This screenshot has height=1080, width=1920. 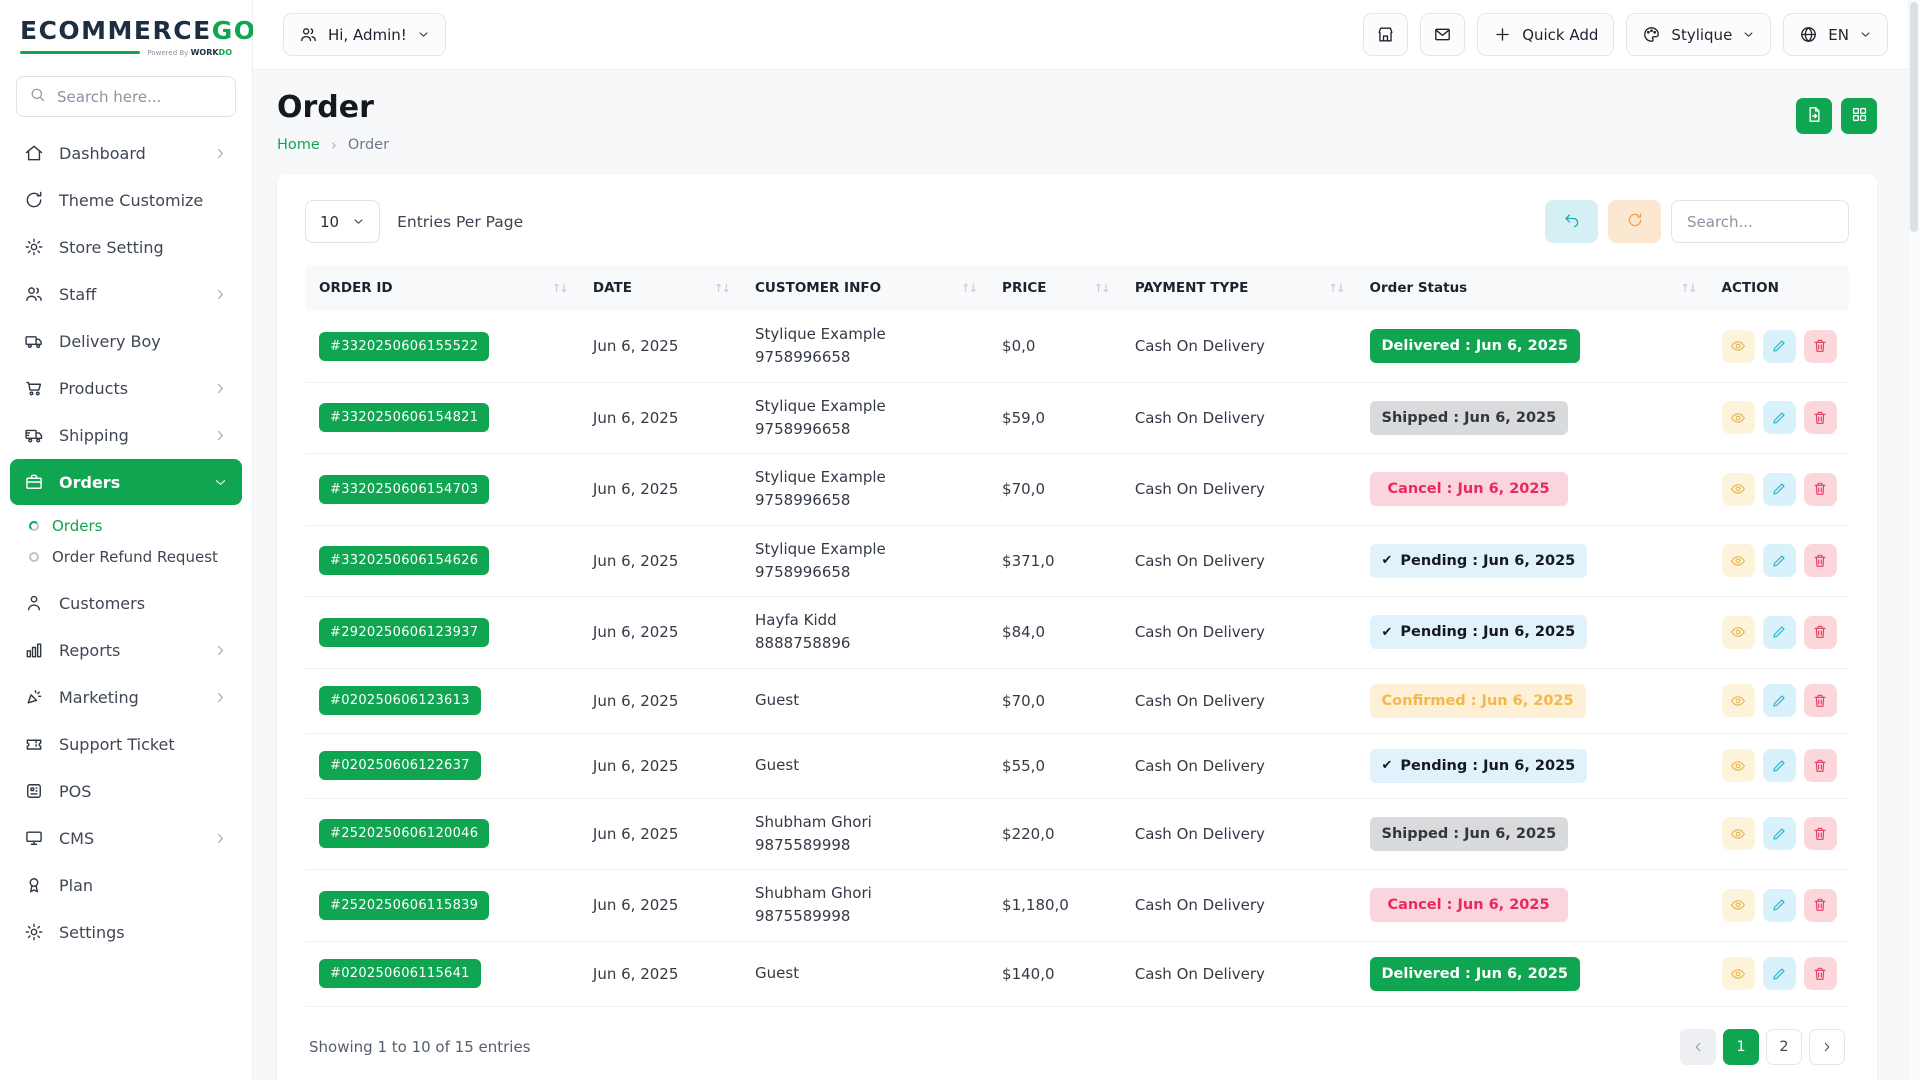 I want to click on sidebar-item-marketing: Marketing, so click(x=126, y=697).